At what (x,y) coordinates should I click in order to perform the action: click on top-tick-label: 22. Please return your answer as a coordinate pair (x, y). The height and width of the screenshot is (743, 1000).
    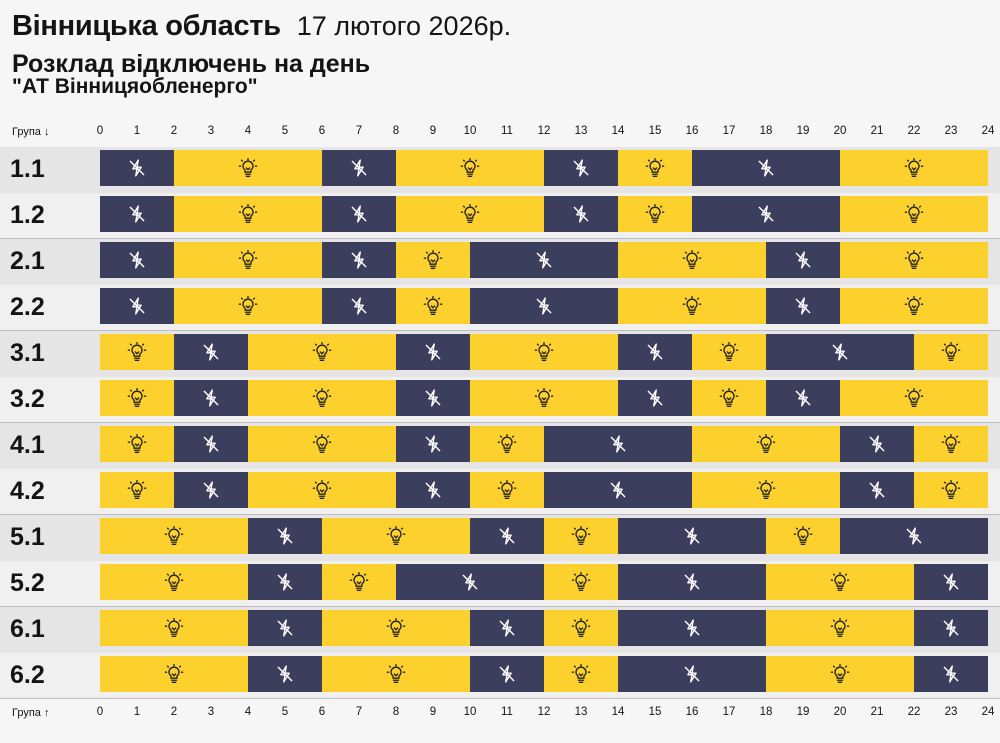
    Looking at the image, I should click on (914, 131).